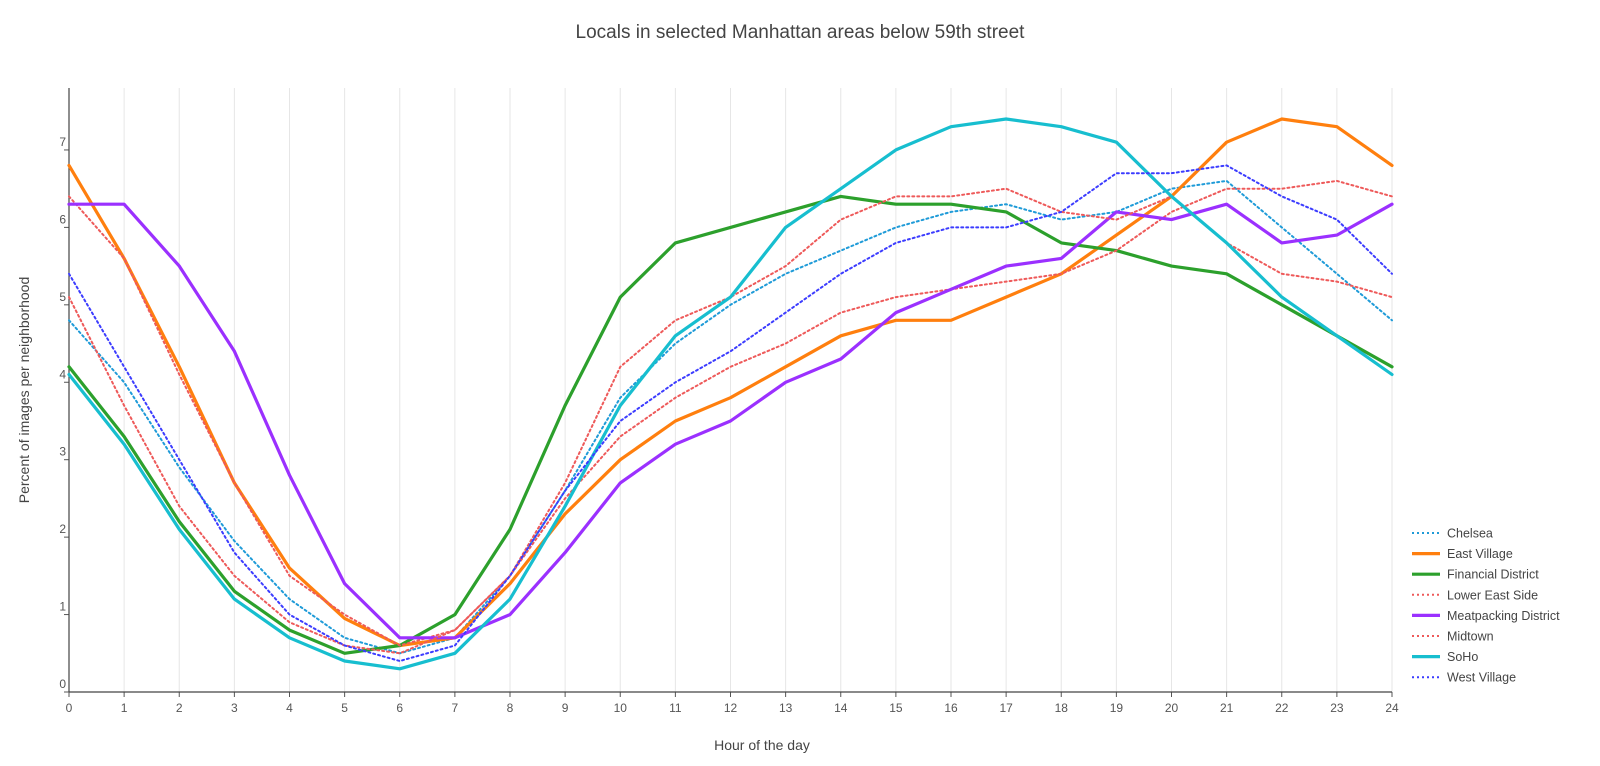 This screenshot has width=1600, height=766. I want to click on y-tick-label: 0, so click(62, 684).